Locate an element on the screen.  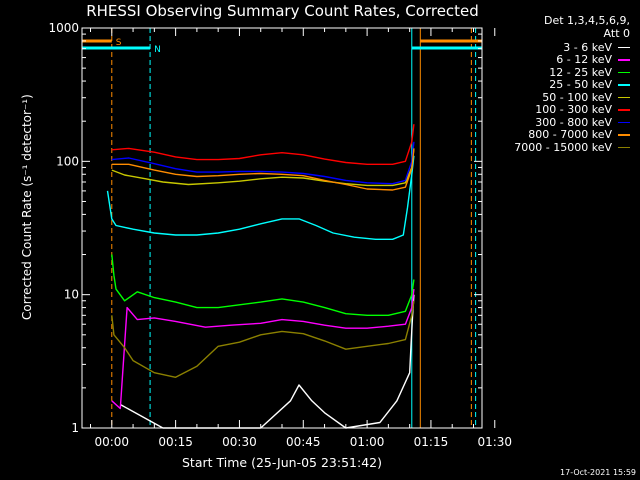
y-tick-label: 10 is located at coordinates (71, 295).